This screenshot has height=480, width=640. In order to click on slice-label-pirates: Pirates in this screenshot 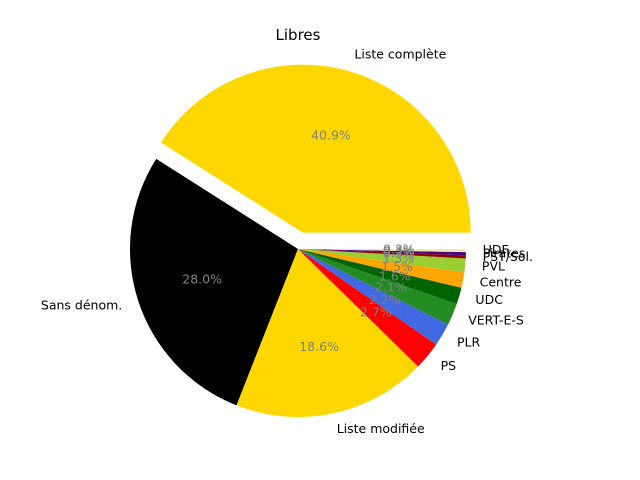, I will do `click(504, 253)`.